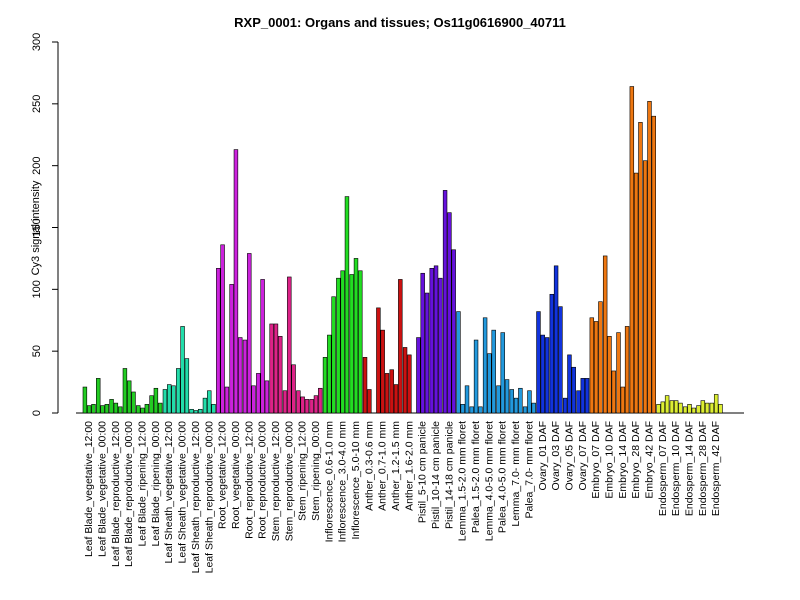 This screenshot has height=600, width=800. I want to click on x-tick-label: Leaf Sheath_reproductive_00:00, so click(209, 497).